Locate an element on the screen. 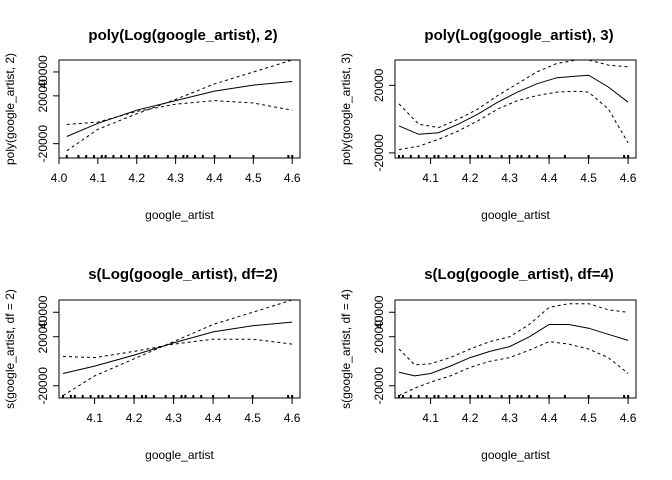  chart-4-fit-line is located at coordinates (513, 350).